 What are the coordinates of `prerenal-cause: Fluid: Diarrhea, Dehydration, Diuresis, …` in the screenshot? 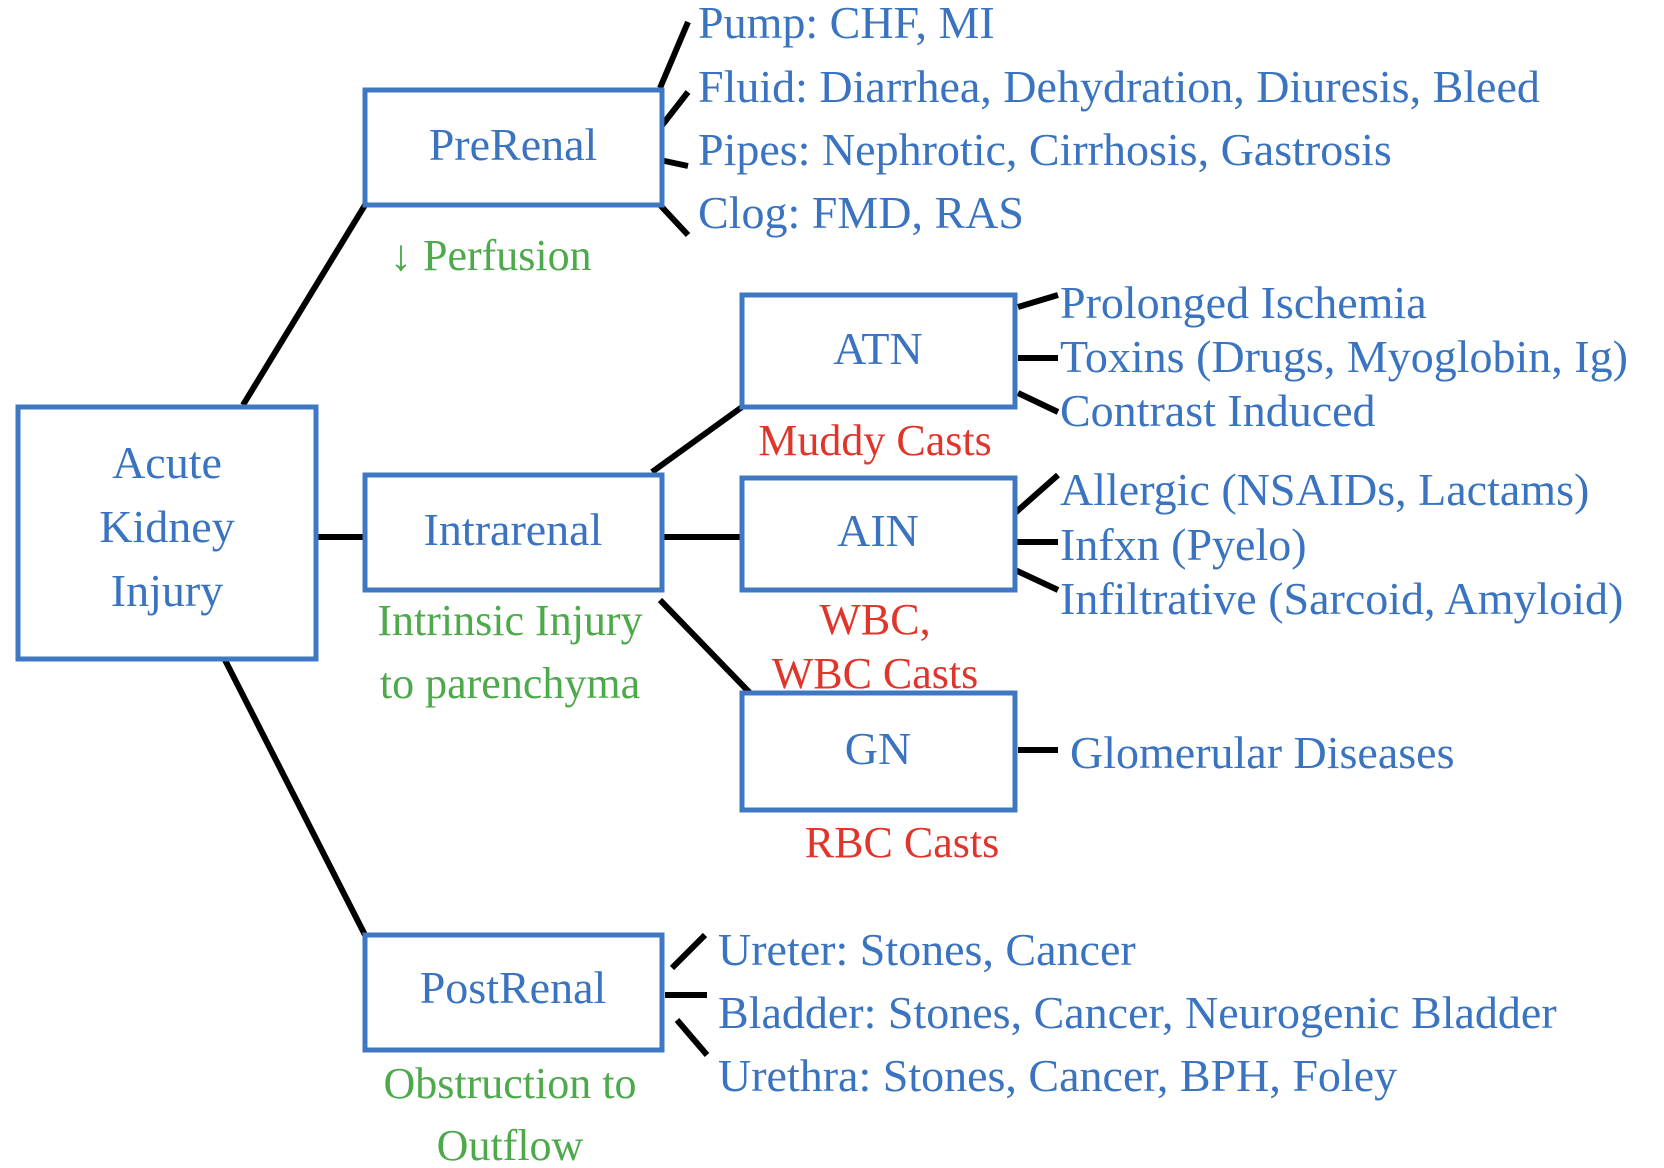 It's located at (1119, 86).